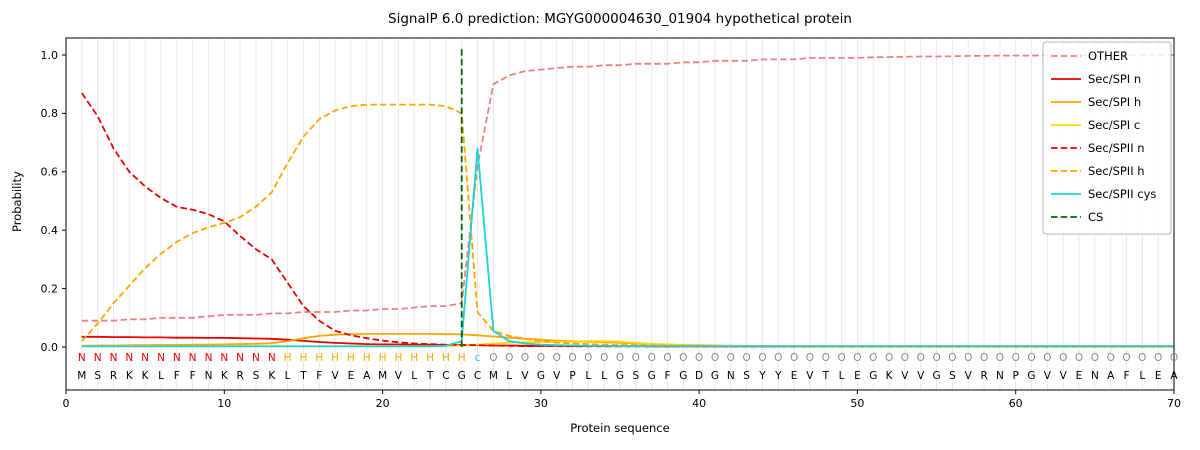 The height and width of the screenshot is (450, 1200). Describe the element at coordinates (50, 113) in the screenshot. I see `y-tick-label: 0.8` at that location.